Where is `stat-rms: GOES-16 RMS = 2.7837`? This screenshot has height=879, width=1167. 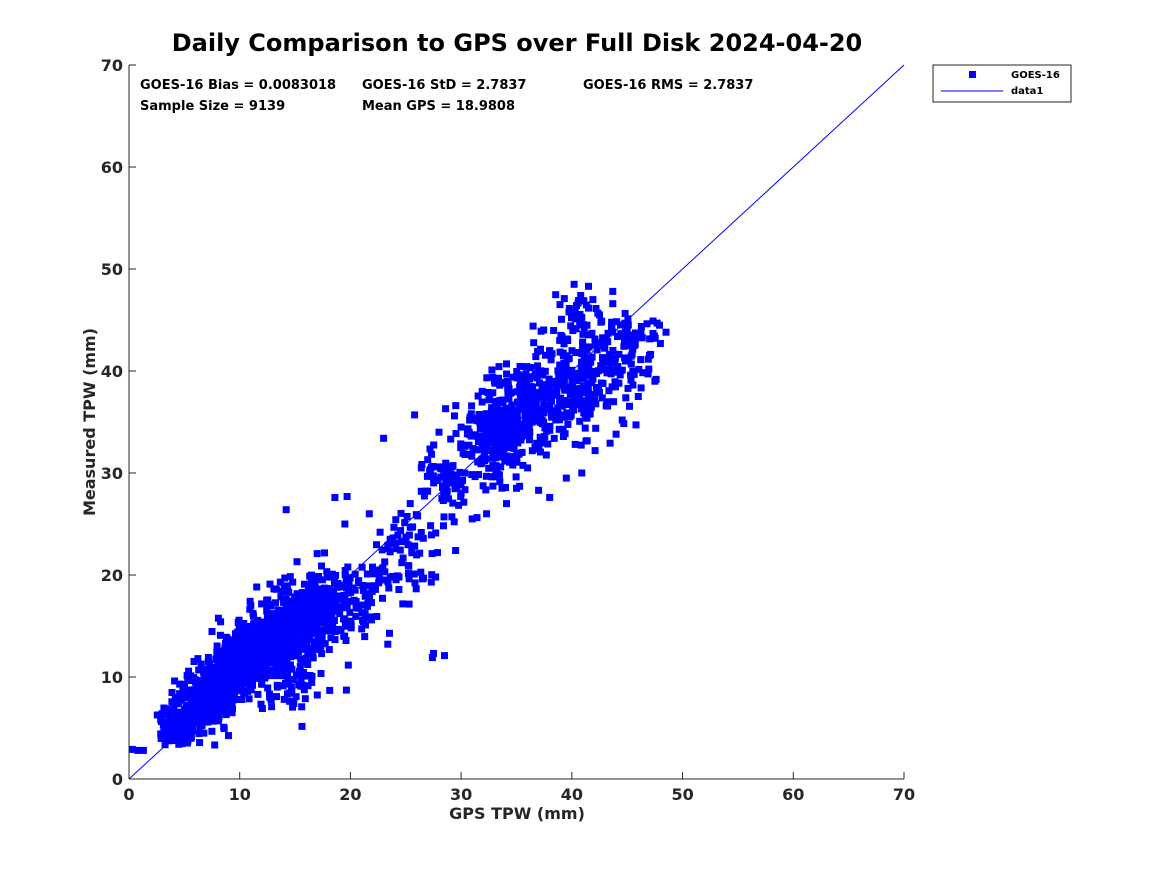
stat-rms: GOES-16 RMS = 2.7837 is located at coordinates (668, 85).